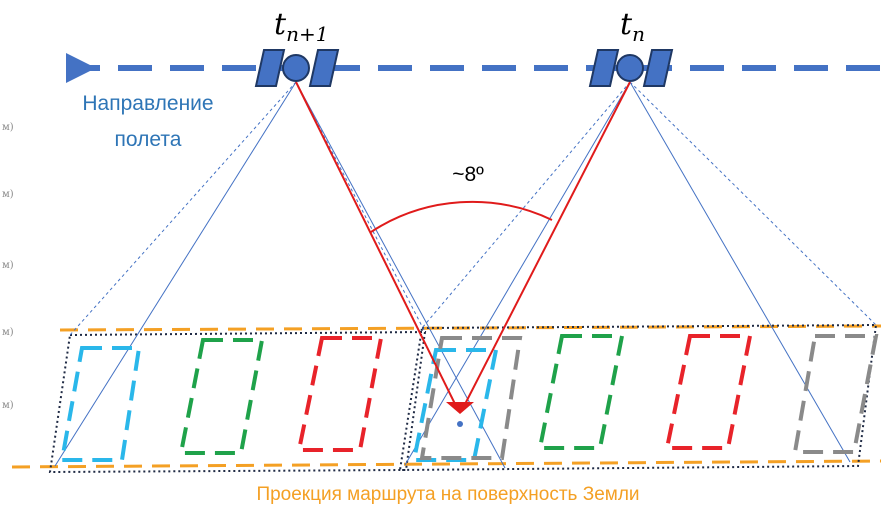  I want to click on frame-red-right, so click(708, 392).